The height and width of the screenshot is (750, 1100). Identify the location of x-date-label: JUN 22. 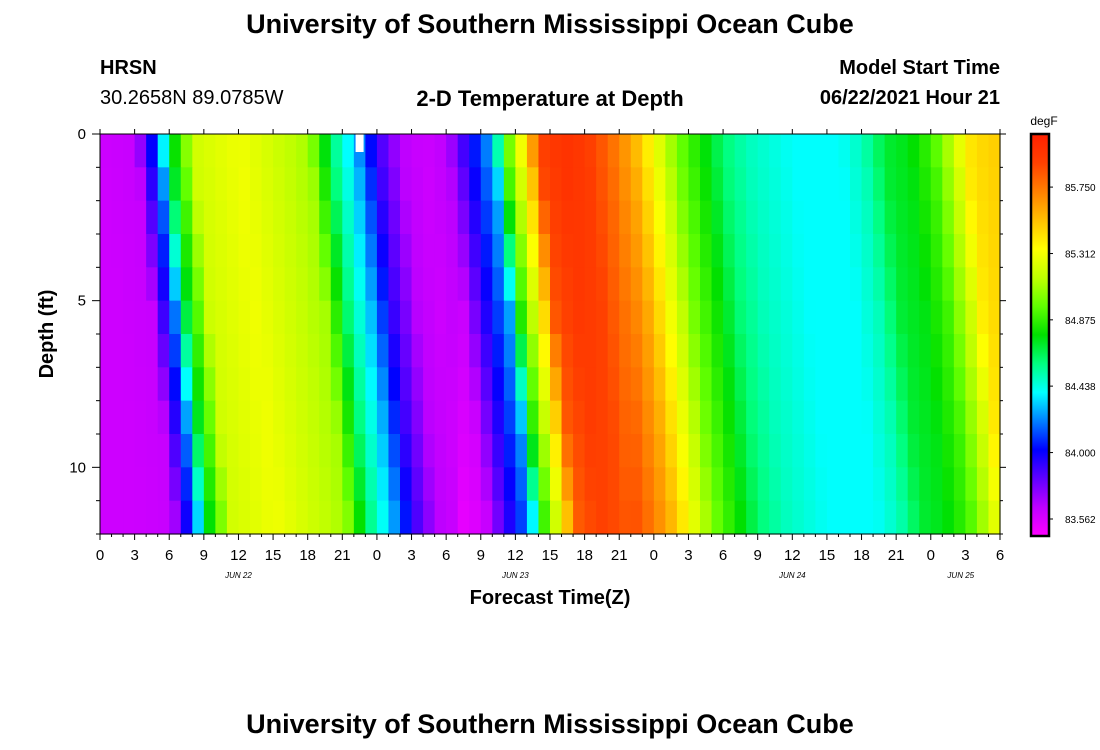
(238, 575).